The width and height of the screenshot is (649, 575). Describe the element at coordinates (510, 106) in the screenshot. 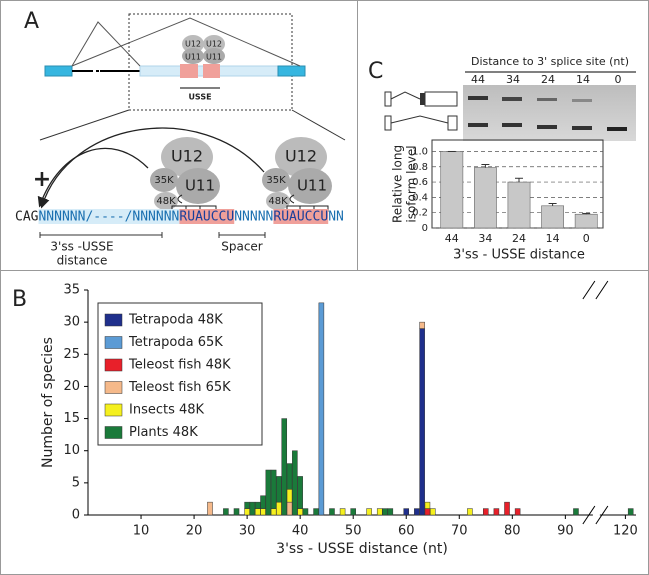

I see `gel-image` at that location.